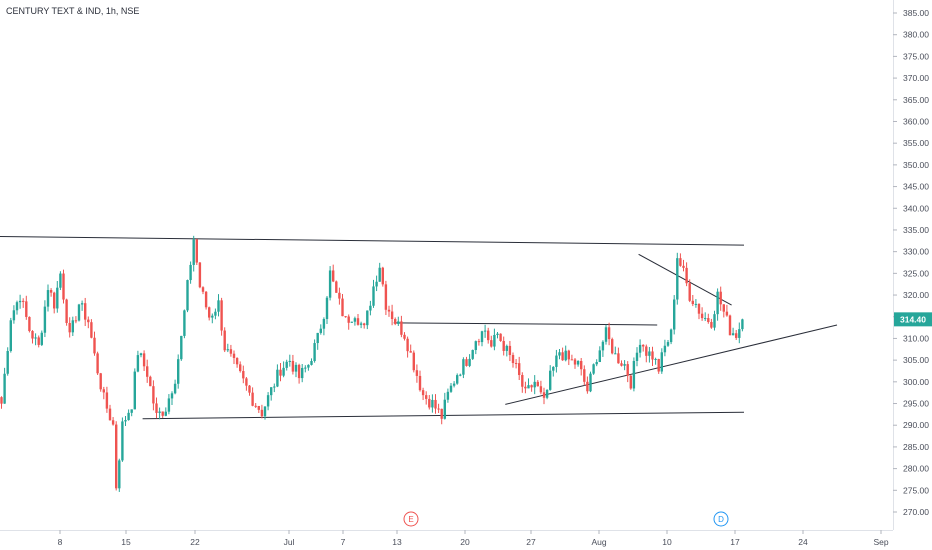  Describe the element at coordinates (916, 469) in the screenshot. I see `y-tick-label: 280.00` at that location.